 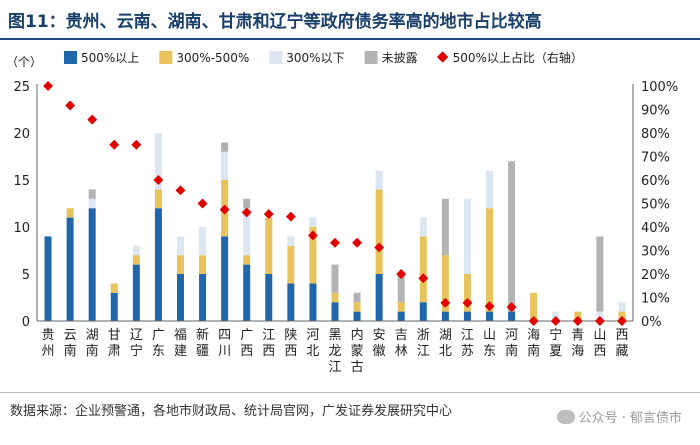 I want to click on y-right-tick: 60%, so click(x=655, y=181).